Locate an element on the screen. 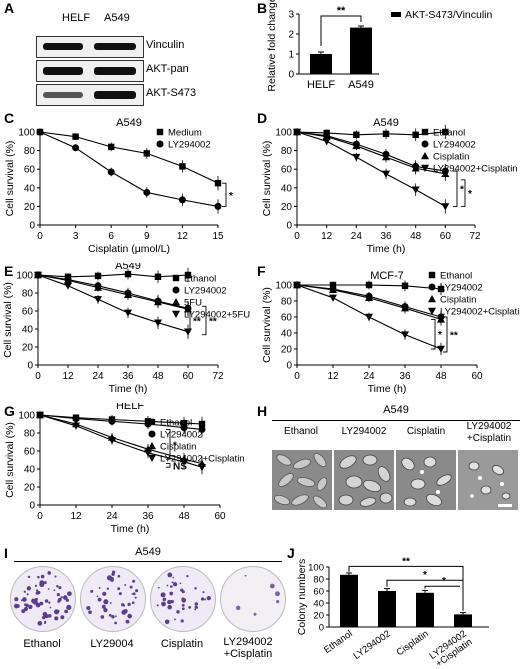  microscopy-title-rule is located at coordinates (396, 420).